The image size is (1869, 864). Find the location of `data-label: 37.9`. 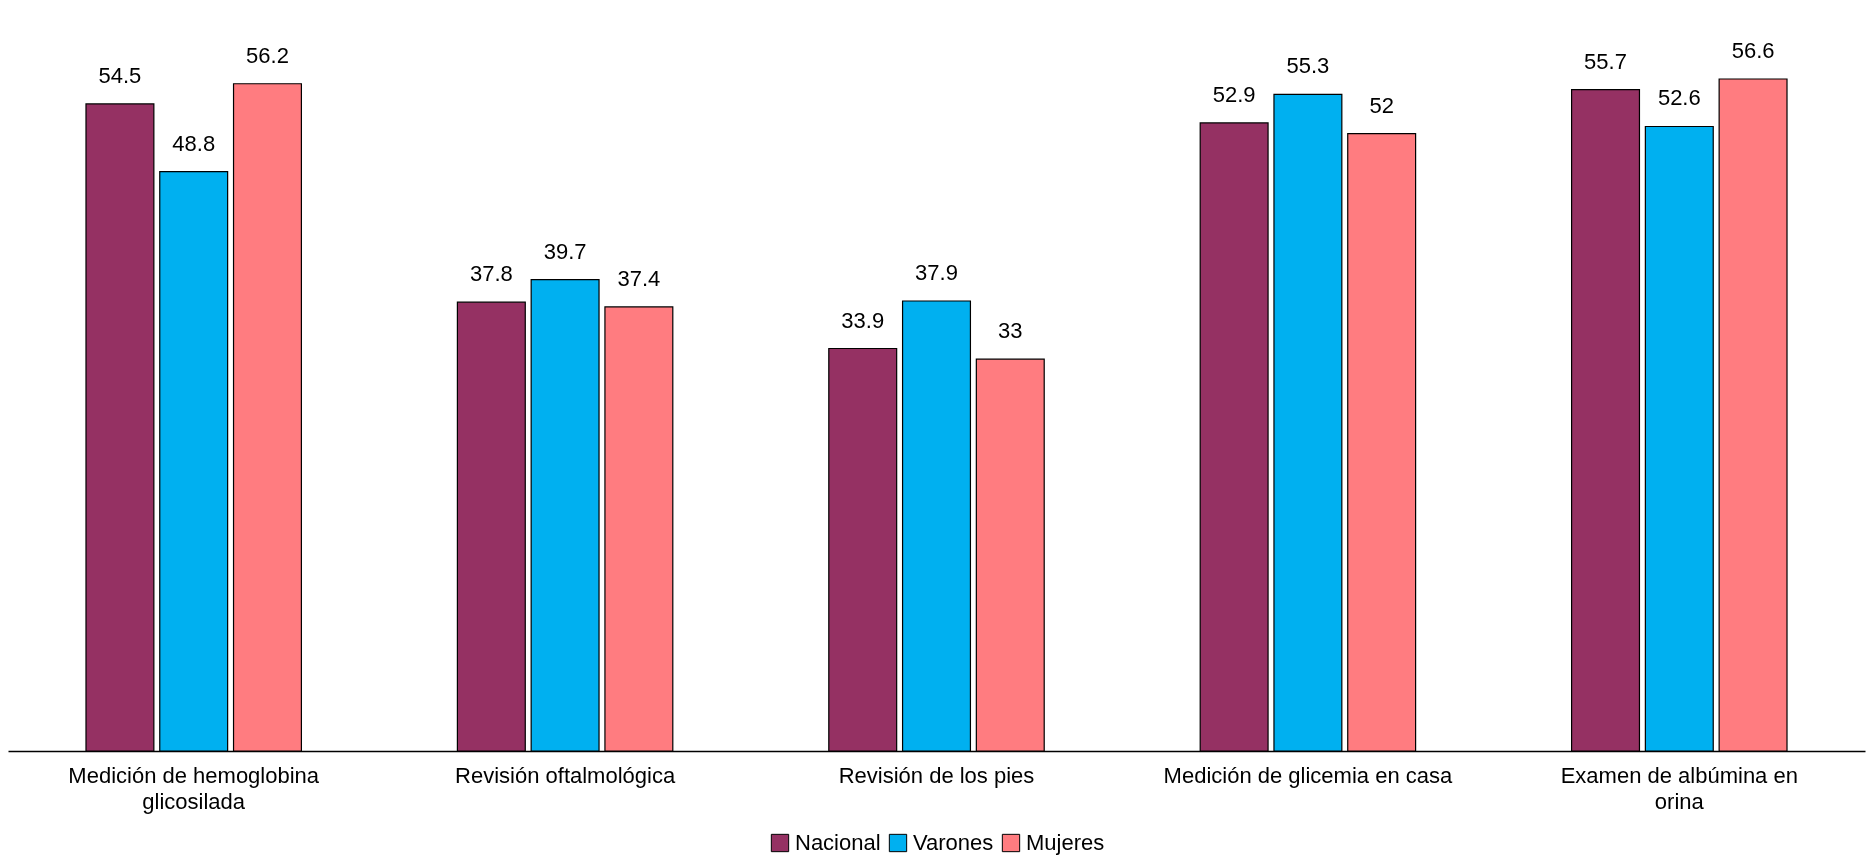

data-label: 37.9 is located at coordinates (936, 273).